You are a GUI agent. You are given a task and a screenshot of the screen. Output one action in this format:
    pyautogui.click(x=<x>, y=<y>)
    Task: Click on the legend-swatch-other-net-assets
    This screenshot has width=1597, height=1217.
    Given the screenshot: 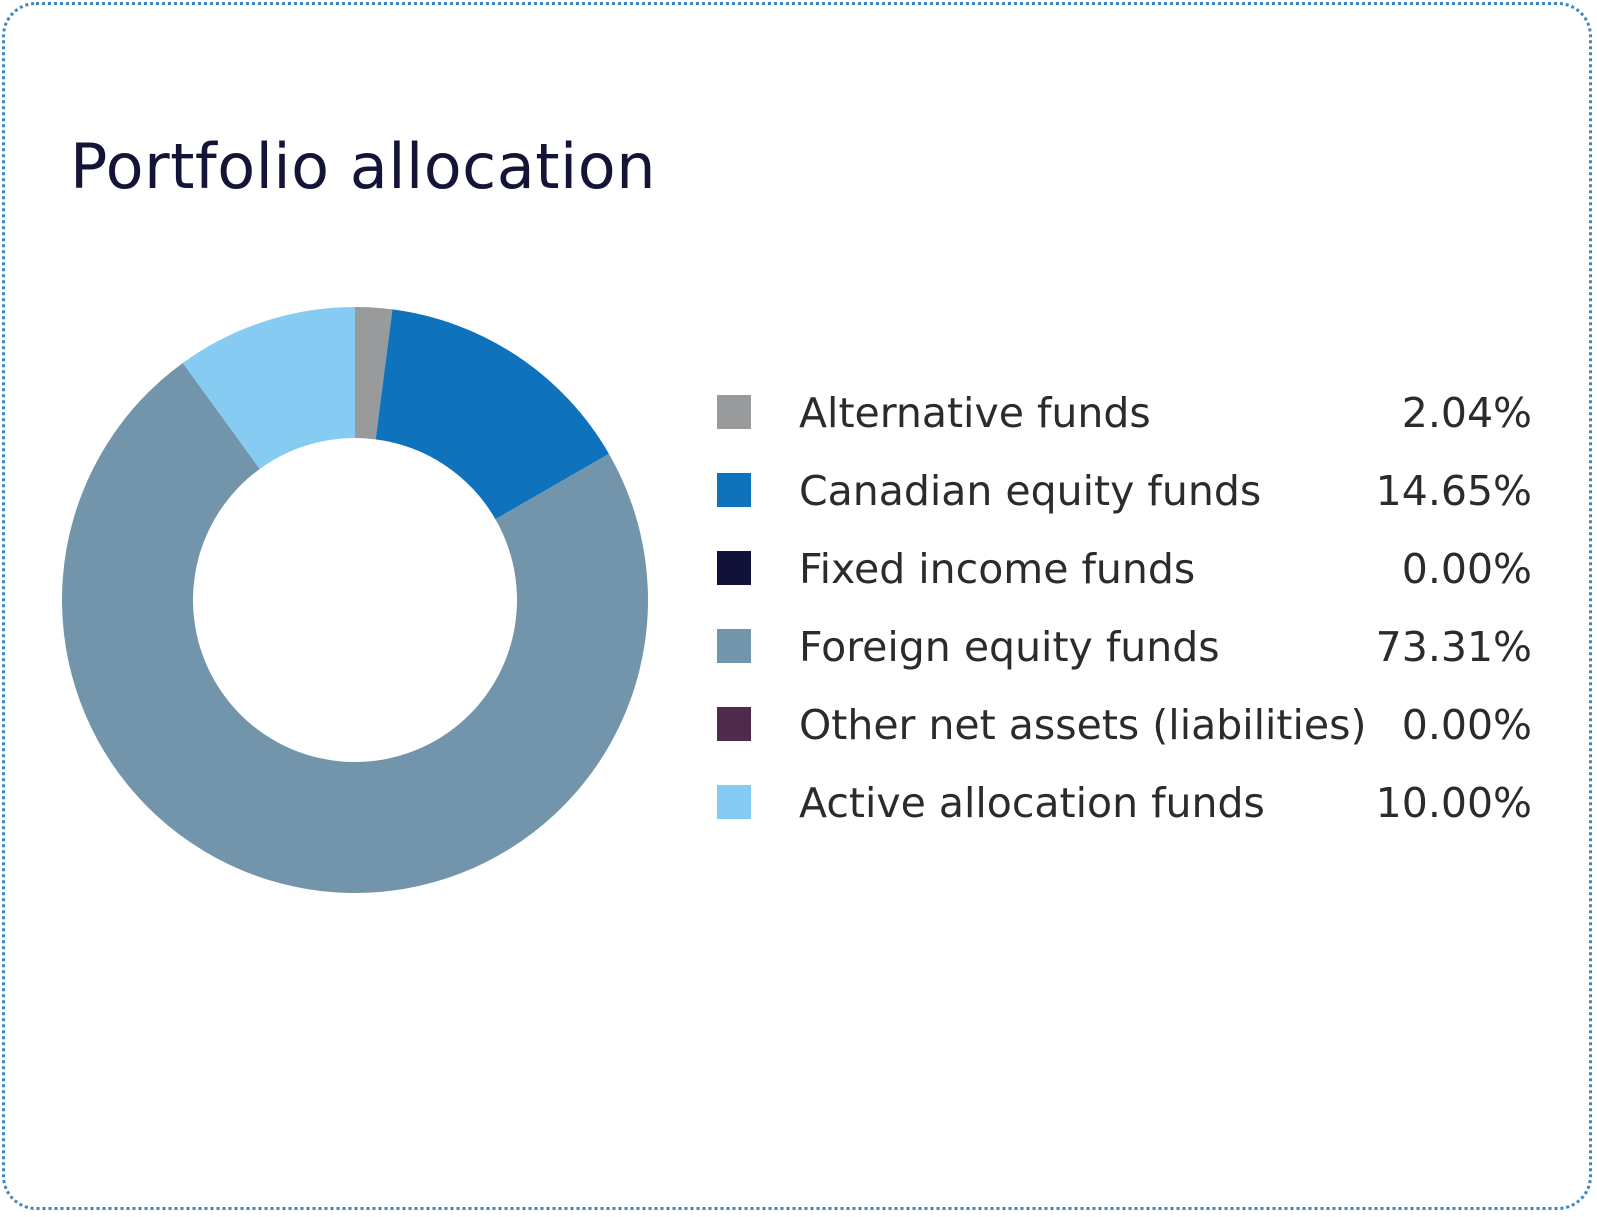 What is the action you would take?
    pyautogui.click(x=734, y=724)
    